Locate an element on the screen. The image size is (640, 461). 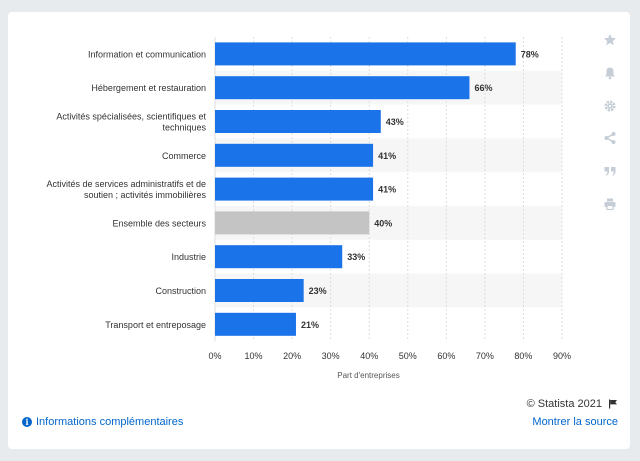
category-label: Hébergement et restauration is located at coordinates (148, 88).